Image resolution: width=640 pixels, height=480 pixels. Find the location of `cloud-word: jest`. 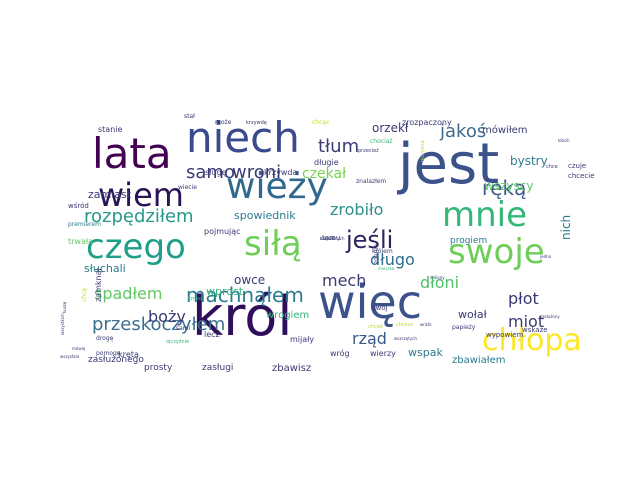

cloud-word: jest is located at coordinates (447, 164).